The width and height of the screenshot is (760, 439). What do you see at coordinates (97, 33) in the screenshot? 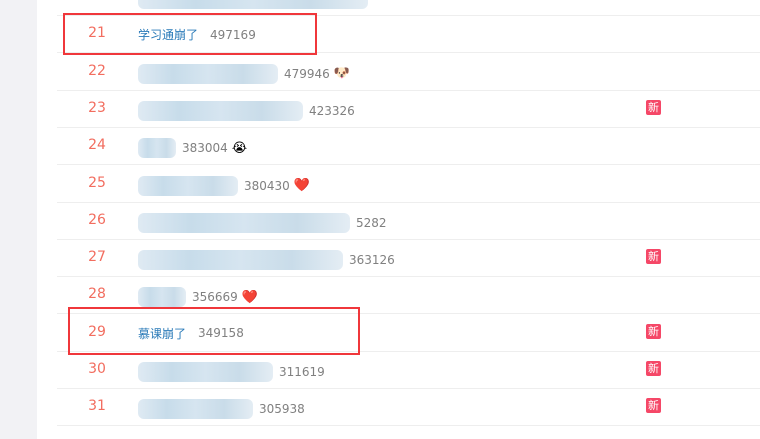
I see `rank-number: 21` at bounding box center [97, 33].